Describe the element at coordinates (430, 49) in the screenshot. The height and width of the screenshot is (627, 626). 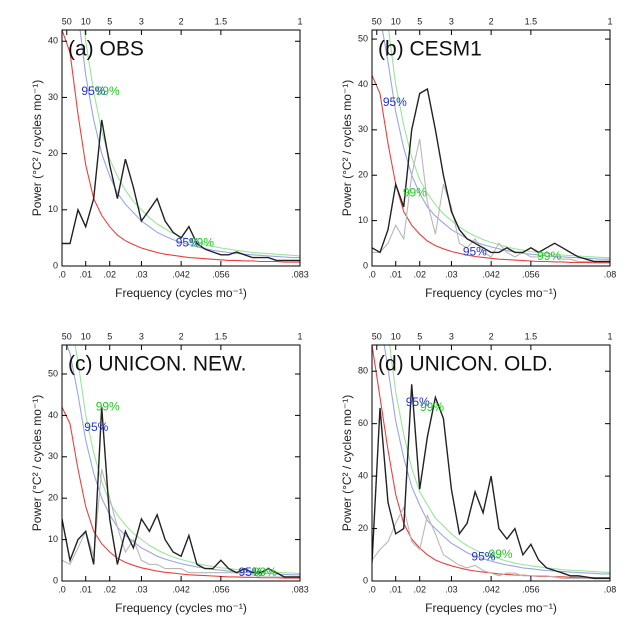
I see `panel-title: (b) CESM1` at that location.